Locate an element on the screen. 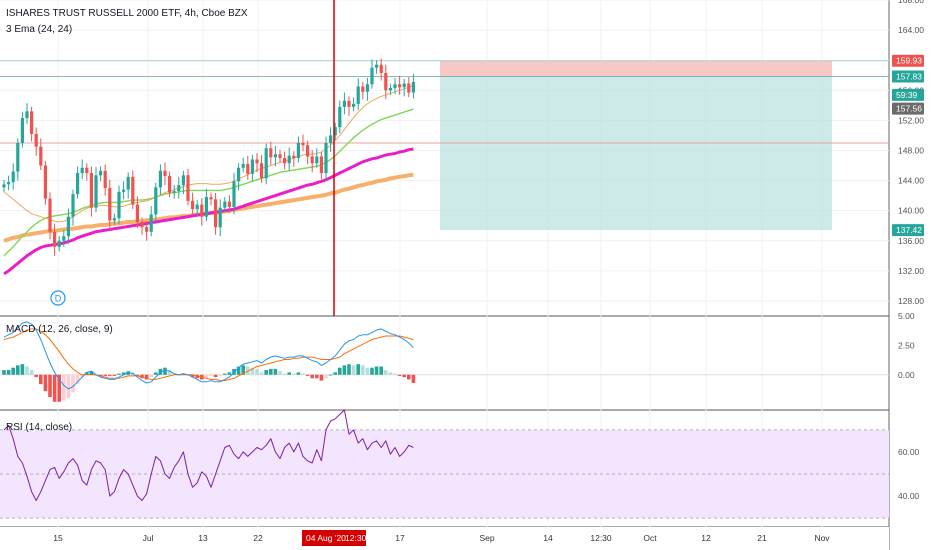 Image resolution: width=932 pixels, height=550 pixels. macd-tick-label: 5.00 is located at coordinates (906, 316).